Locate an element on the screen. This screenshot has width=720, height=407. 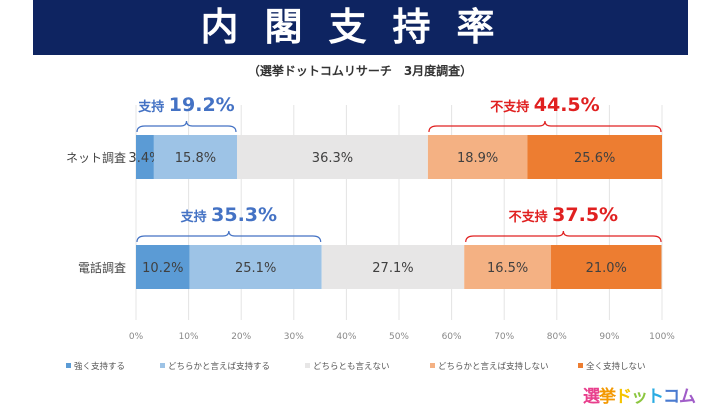
data-label: 27.1% is located at coordinates (392, 268).